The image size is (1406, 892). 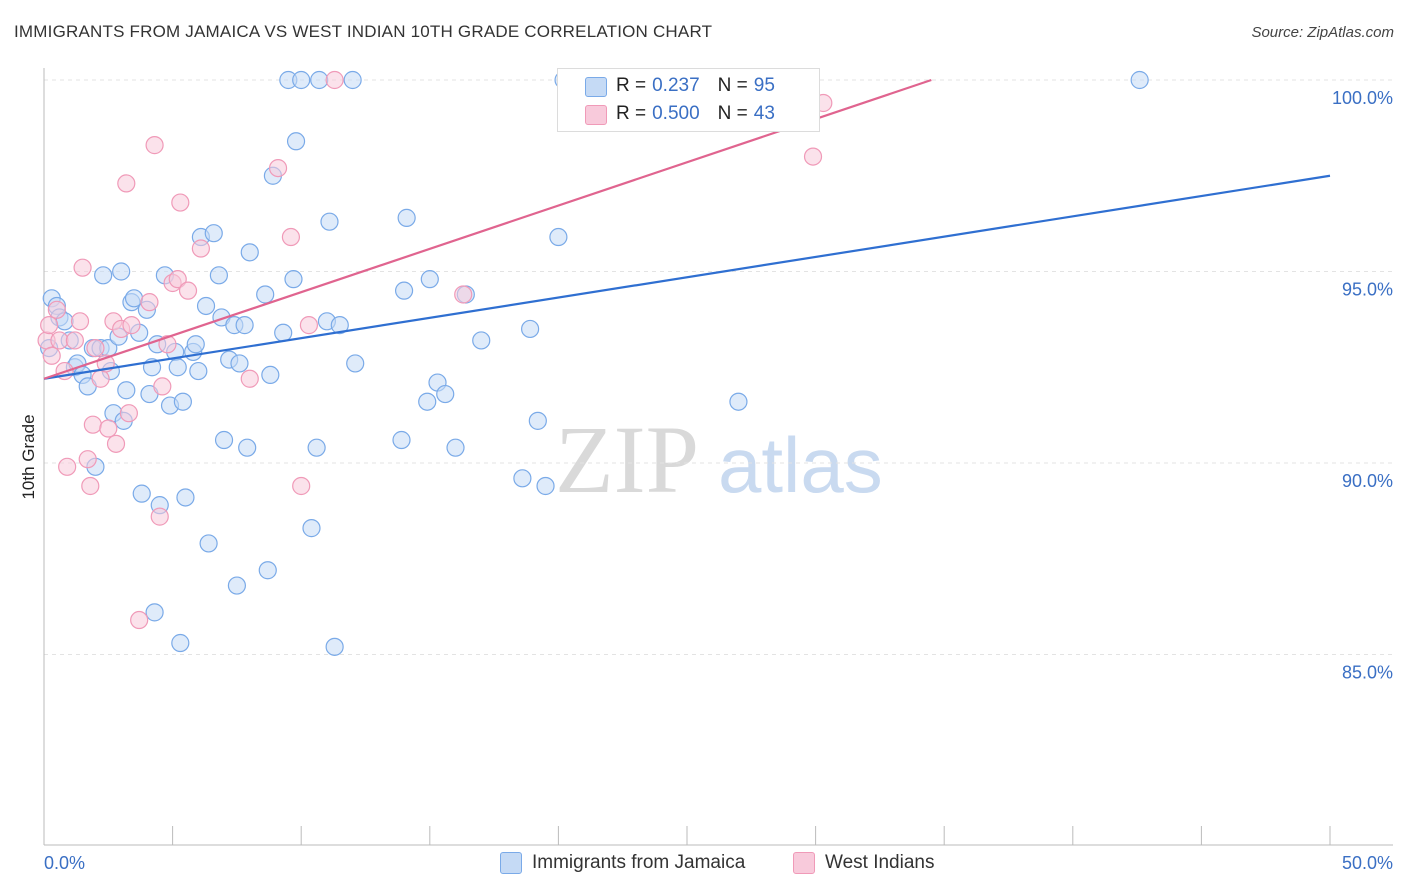 I want to click on legend-swatch-pink, so click(x=596, y=115).